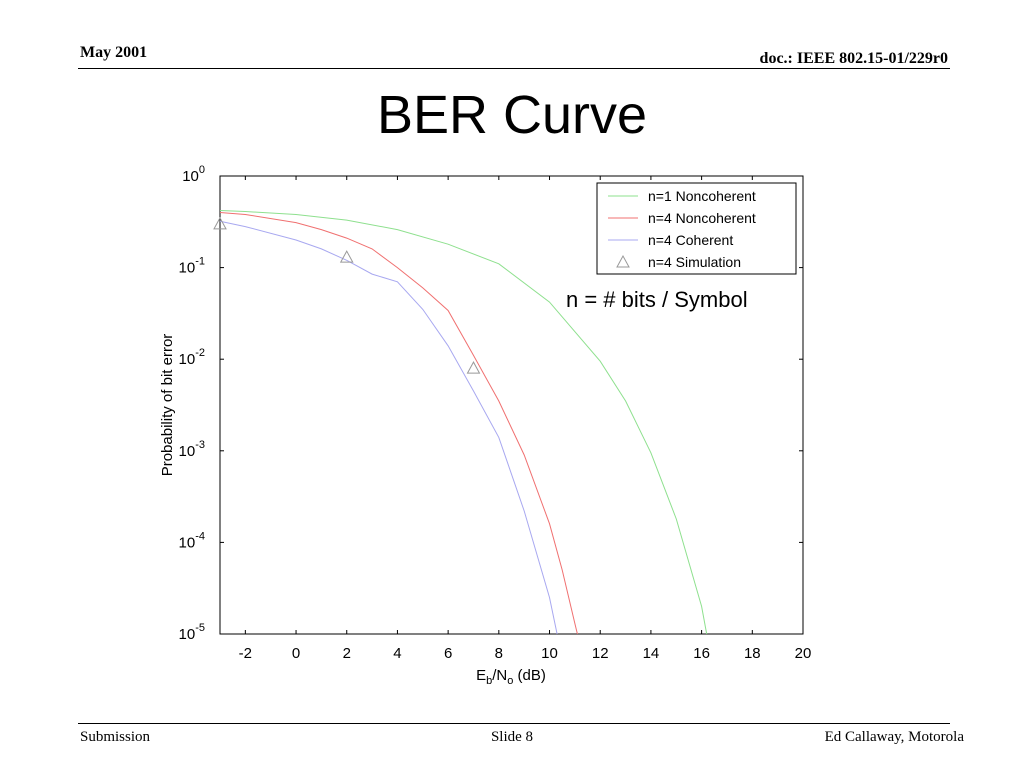  I want to click on legend-label-n4-coherent: n=4 Coherent, so click(690, 240).